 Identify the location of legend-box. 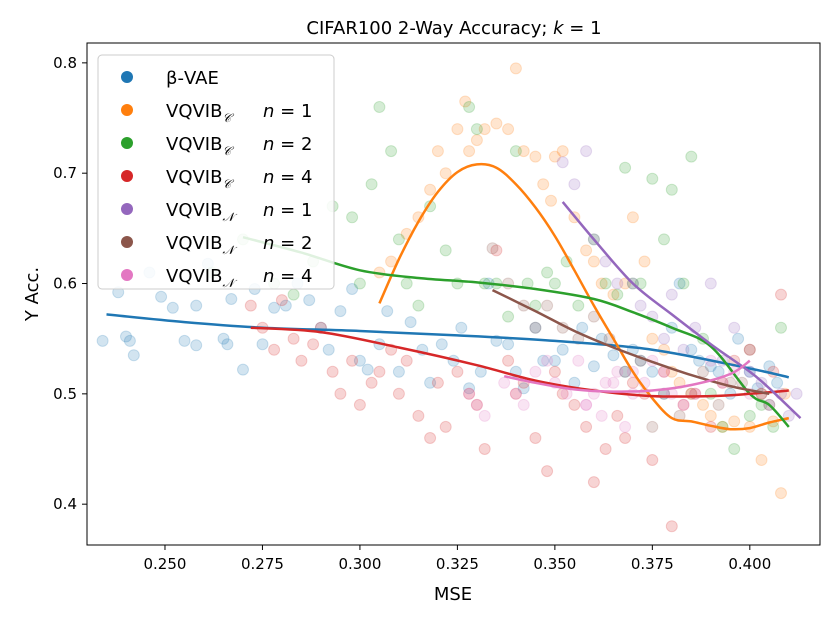
(216, 172).